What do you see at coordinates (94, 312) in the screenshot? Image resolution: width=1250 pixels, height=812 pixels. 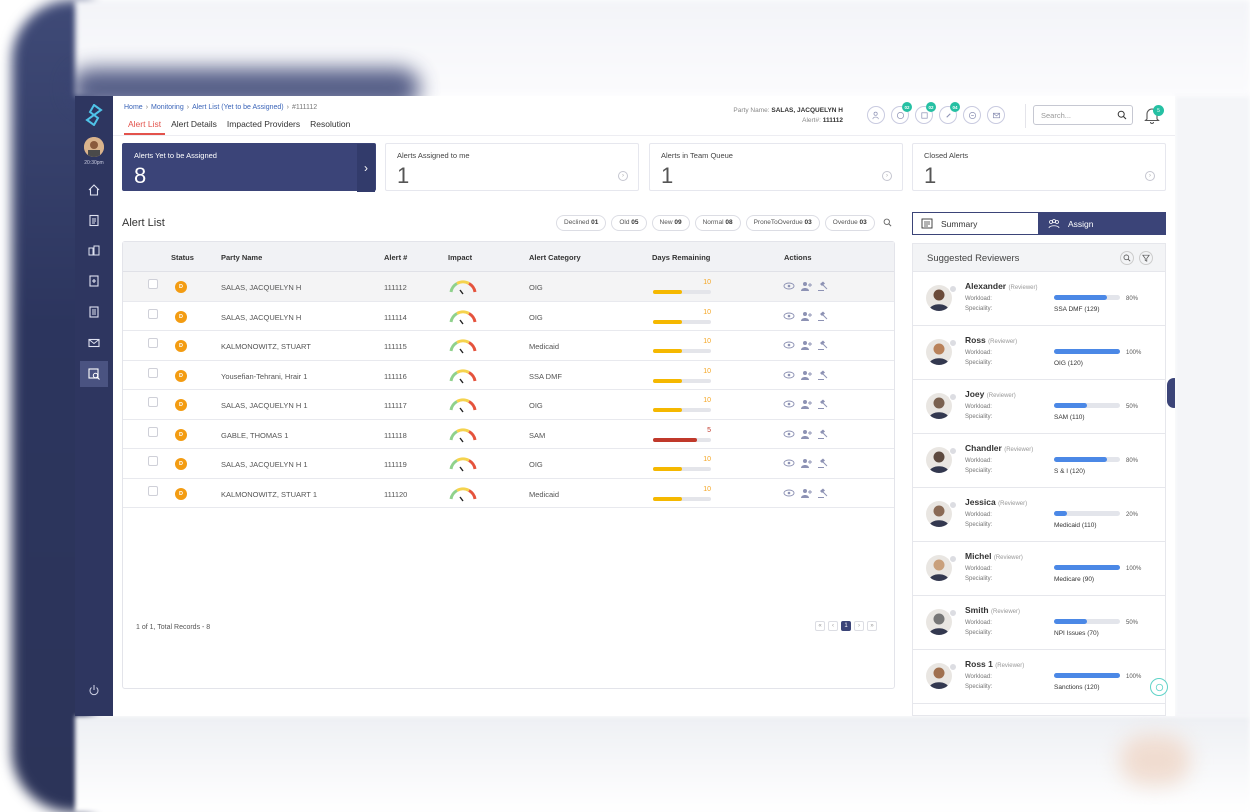 I see `document-icon` at bounding box center [94, 312].